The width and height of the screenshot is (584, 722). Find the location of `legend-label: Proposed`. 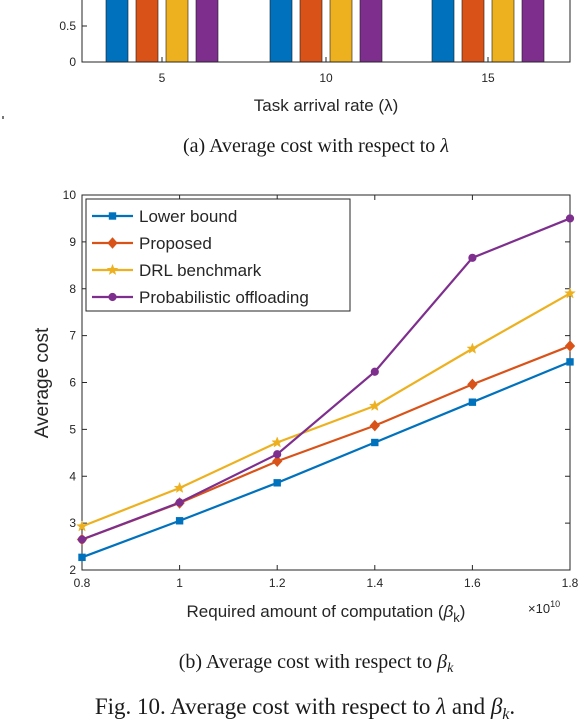

legend-label: Proposed is located at coordinates (175, 243).